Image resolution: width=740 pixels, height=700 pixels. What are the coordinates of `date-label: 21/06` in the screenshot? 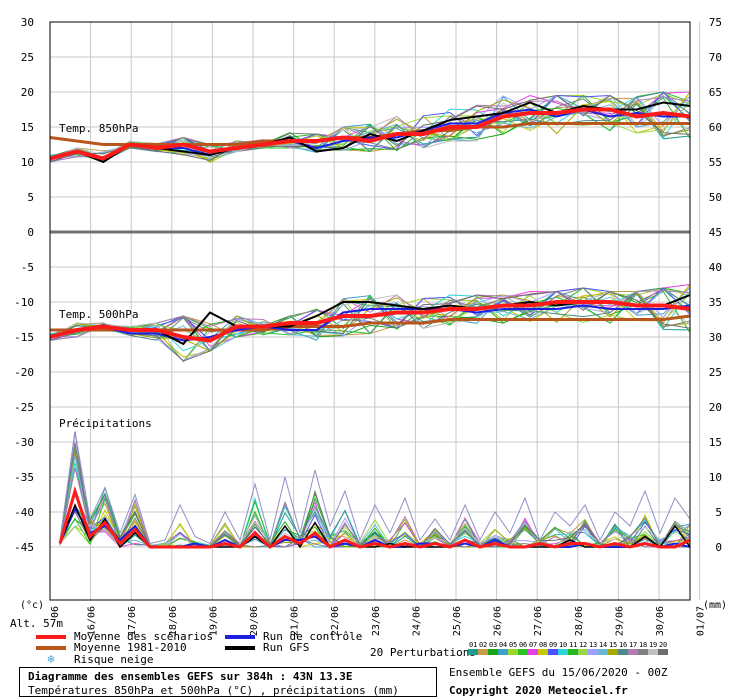 It's located at (295, 621).